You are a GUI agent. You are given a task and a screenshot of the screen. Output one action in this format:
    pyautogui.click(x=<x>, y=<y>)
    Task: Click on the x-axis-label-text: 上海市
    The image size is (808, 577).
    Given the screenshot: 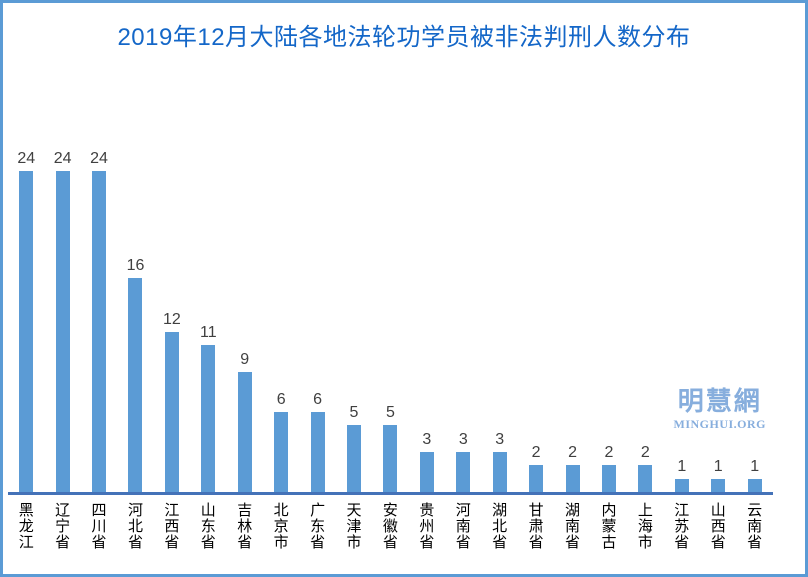 What is the action you would take?
    pyautogui.click(x=645, y=526)
    